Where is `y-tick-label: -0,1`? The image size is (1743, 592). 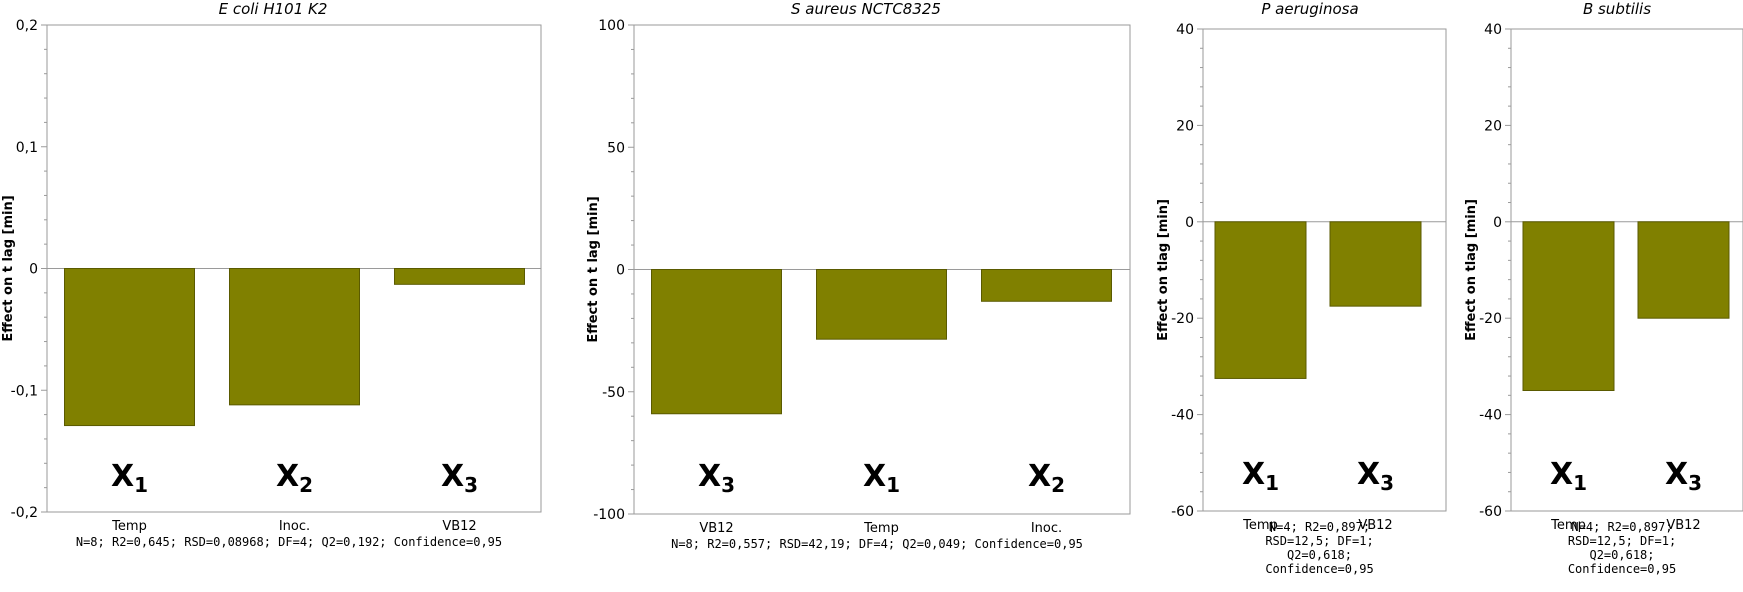
y-tick-label: -0,1 is located at coordinates (24, 391).